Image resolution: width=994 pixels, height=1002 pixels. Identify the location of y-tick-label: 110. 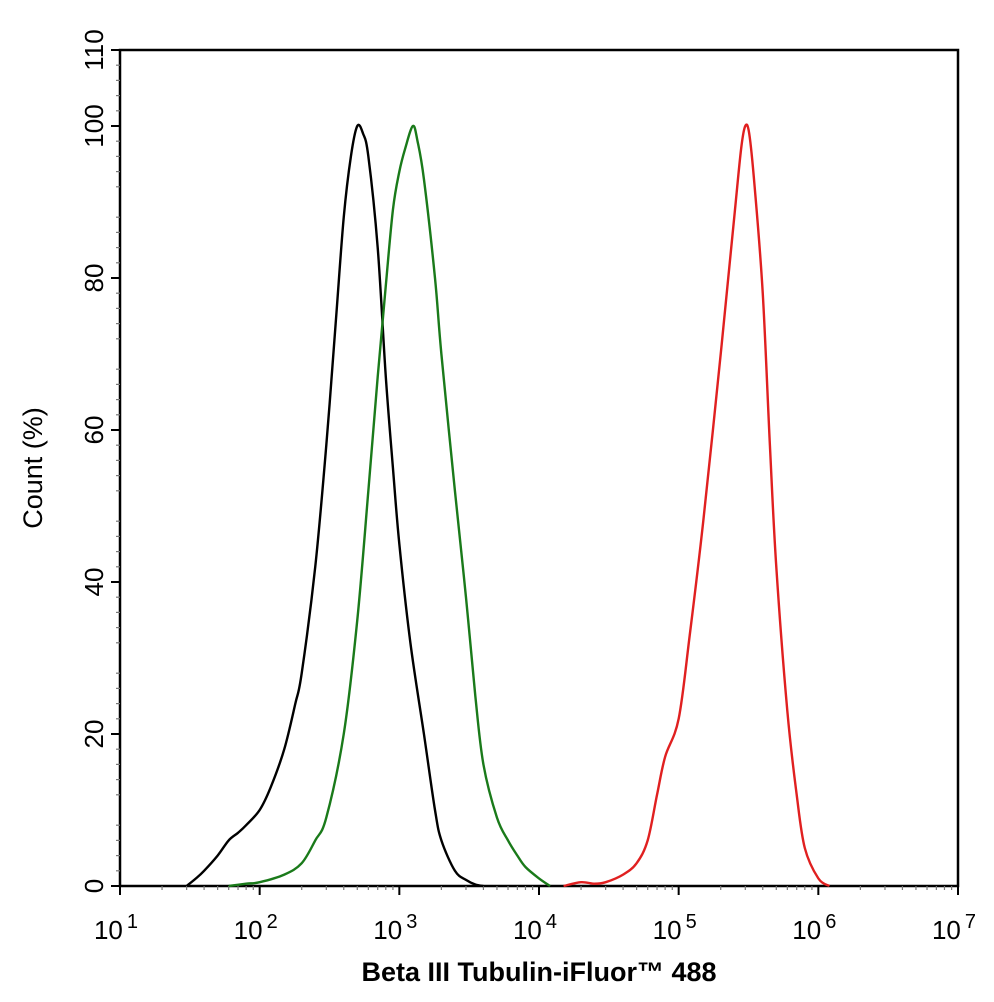
(94, 49).